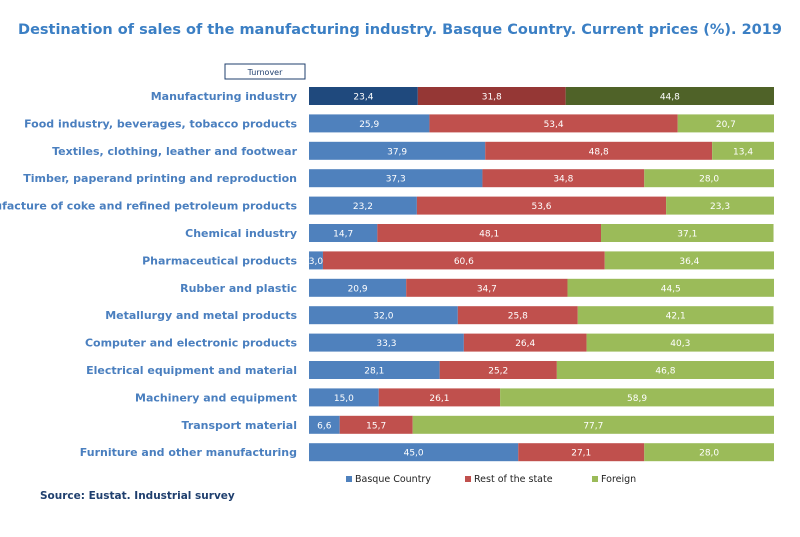 The width and height of the screenshot is (800, 537). I want to click on value-label-rest-of-the-state-computer-and-electronic-products: 26,4, so click(525, 344).